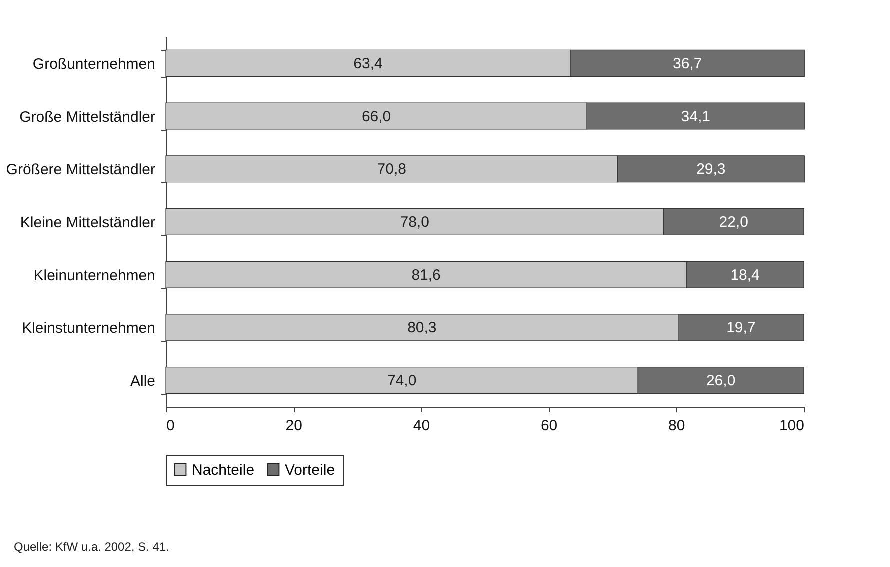  What do you see at coordinates (88, 223) in the screenshot?
I see `y-tick-label: Kleine Mittelständler` at bounding box center [88, 223].